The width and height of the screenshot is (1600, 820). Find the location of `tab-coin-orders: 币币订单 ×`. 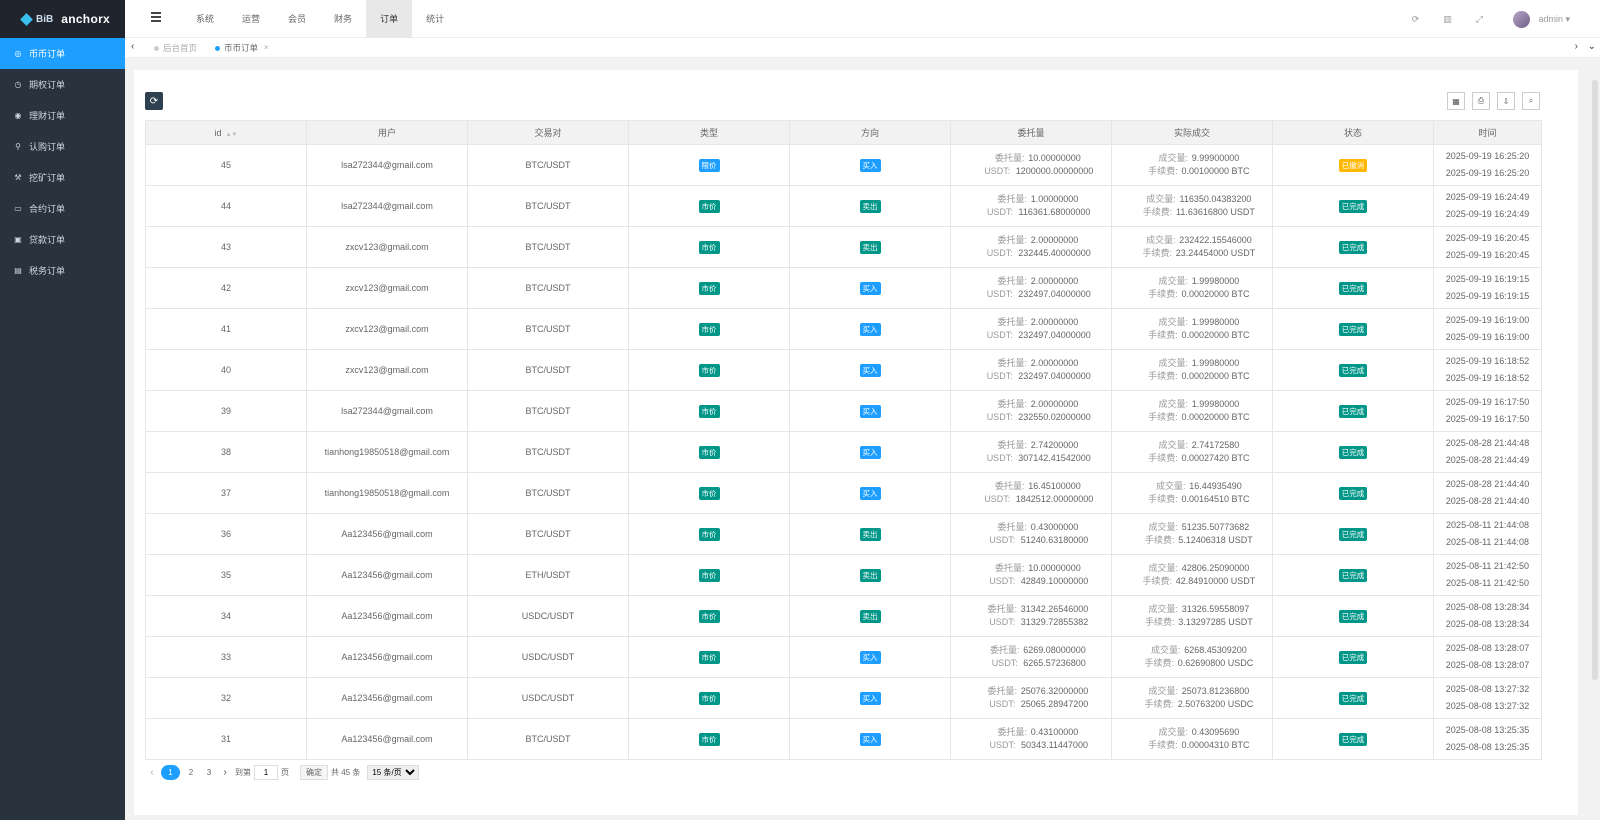

tab-coin-orders: 币币订单 × is located at coordinates (242, 48).